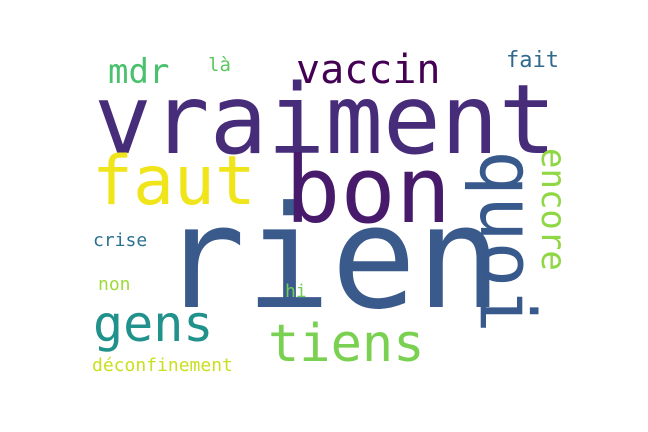 This screenshot has width=648, height=432. What do you see at coordinates (162, 365) in the screenshot?
I see `word-deconfinement: déconfinement` at bounding box center [162, 365].